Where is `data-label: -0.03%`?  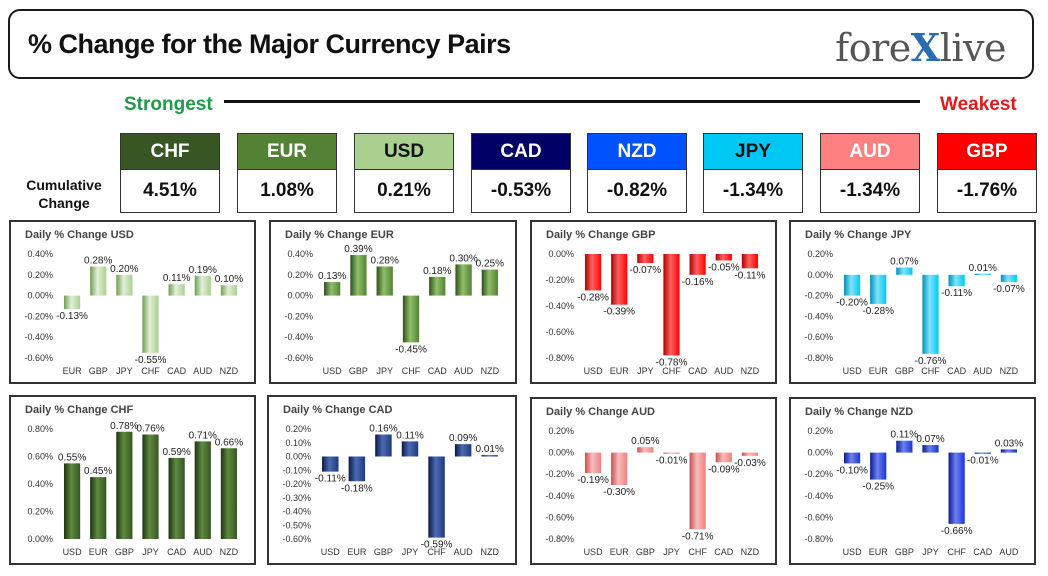
data-label: -0.03% is located at coordinates (750, 463).